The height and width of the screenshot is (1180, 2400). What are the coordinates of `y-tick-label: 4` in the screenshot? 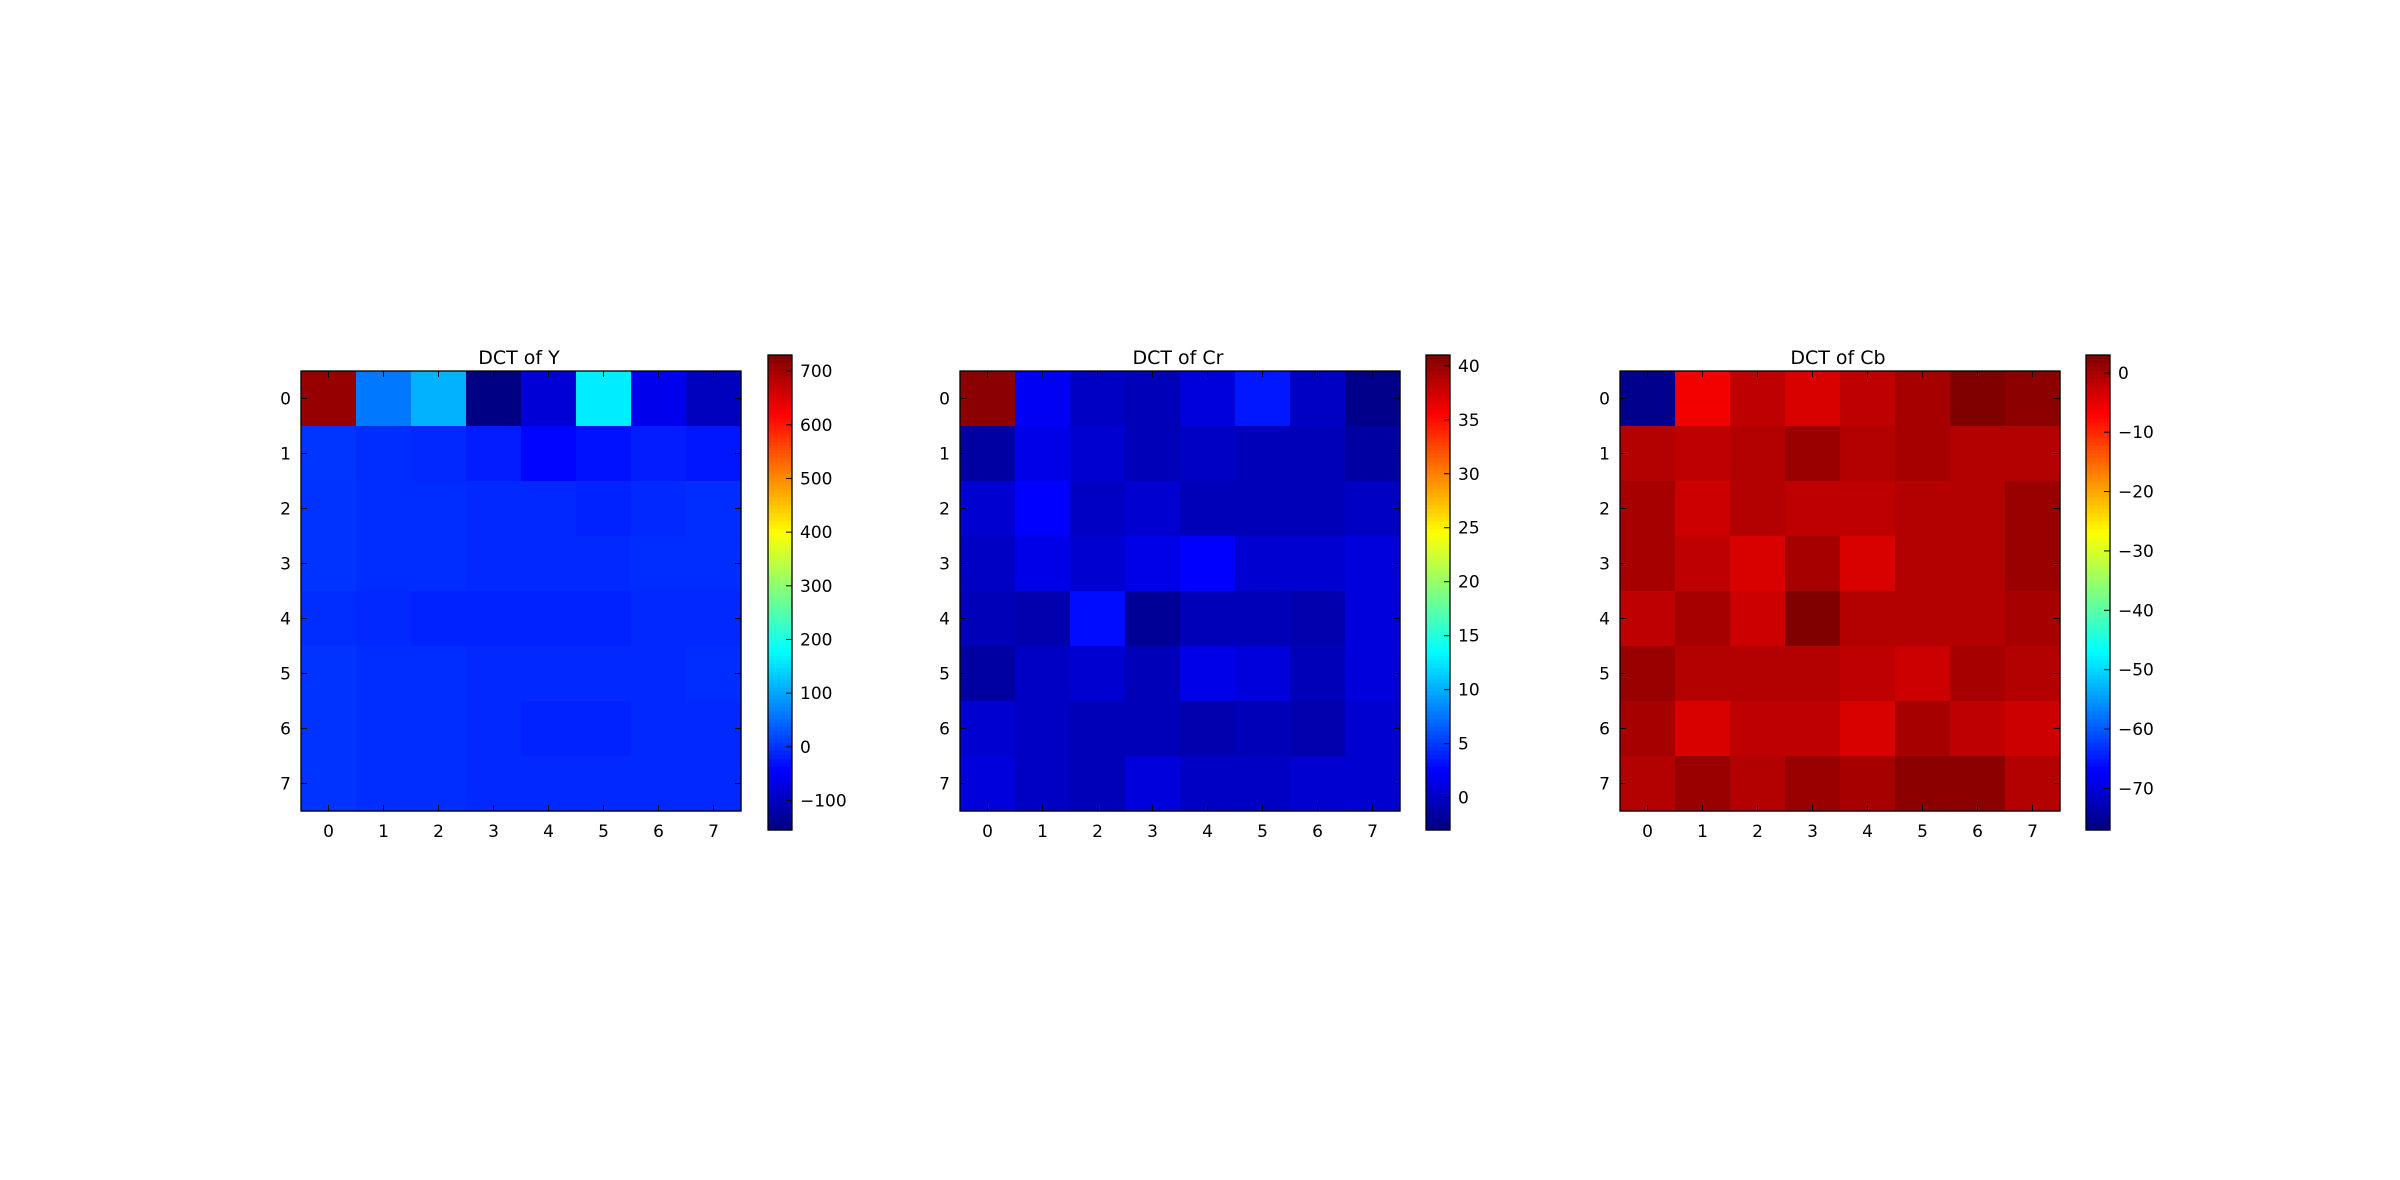 It's located at (944, 620).